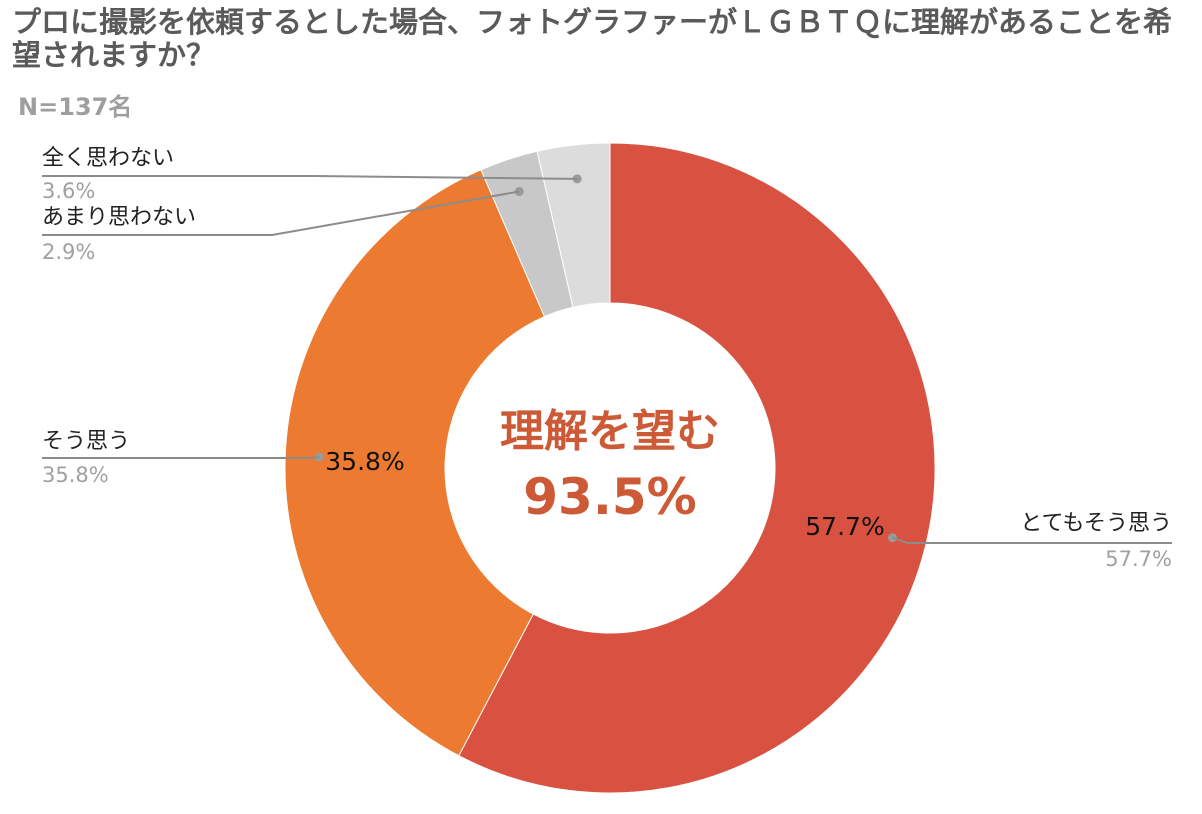 The height and width of the screenshot is (814, 1202). I want to click on category-label-1: とてもそう思う, so click(1096, 523).